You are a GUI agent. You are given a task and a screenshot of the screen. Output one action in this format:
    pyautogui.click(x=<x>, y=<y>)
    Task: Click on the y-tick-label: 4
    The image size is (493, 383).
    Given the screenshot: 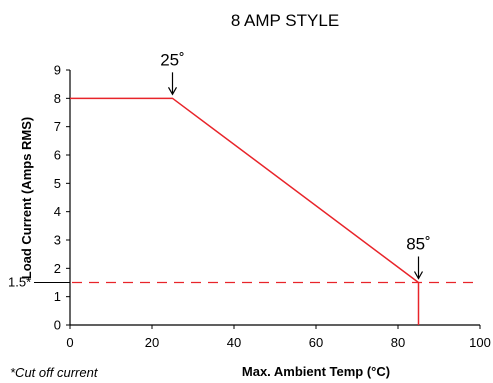 What is the action you would take?
    pyautogui.click(x=57, y=211)
    